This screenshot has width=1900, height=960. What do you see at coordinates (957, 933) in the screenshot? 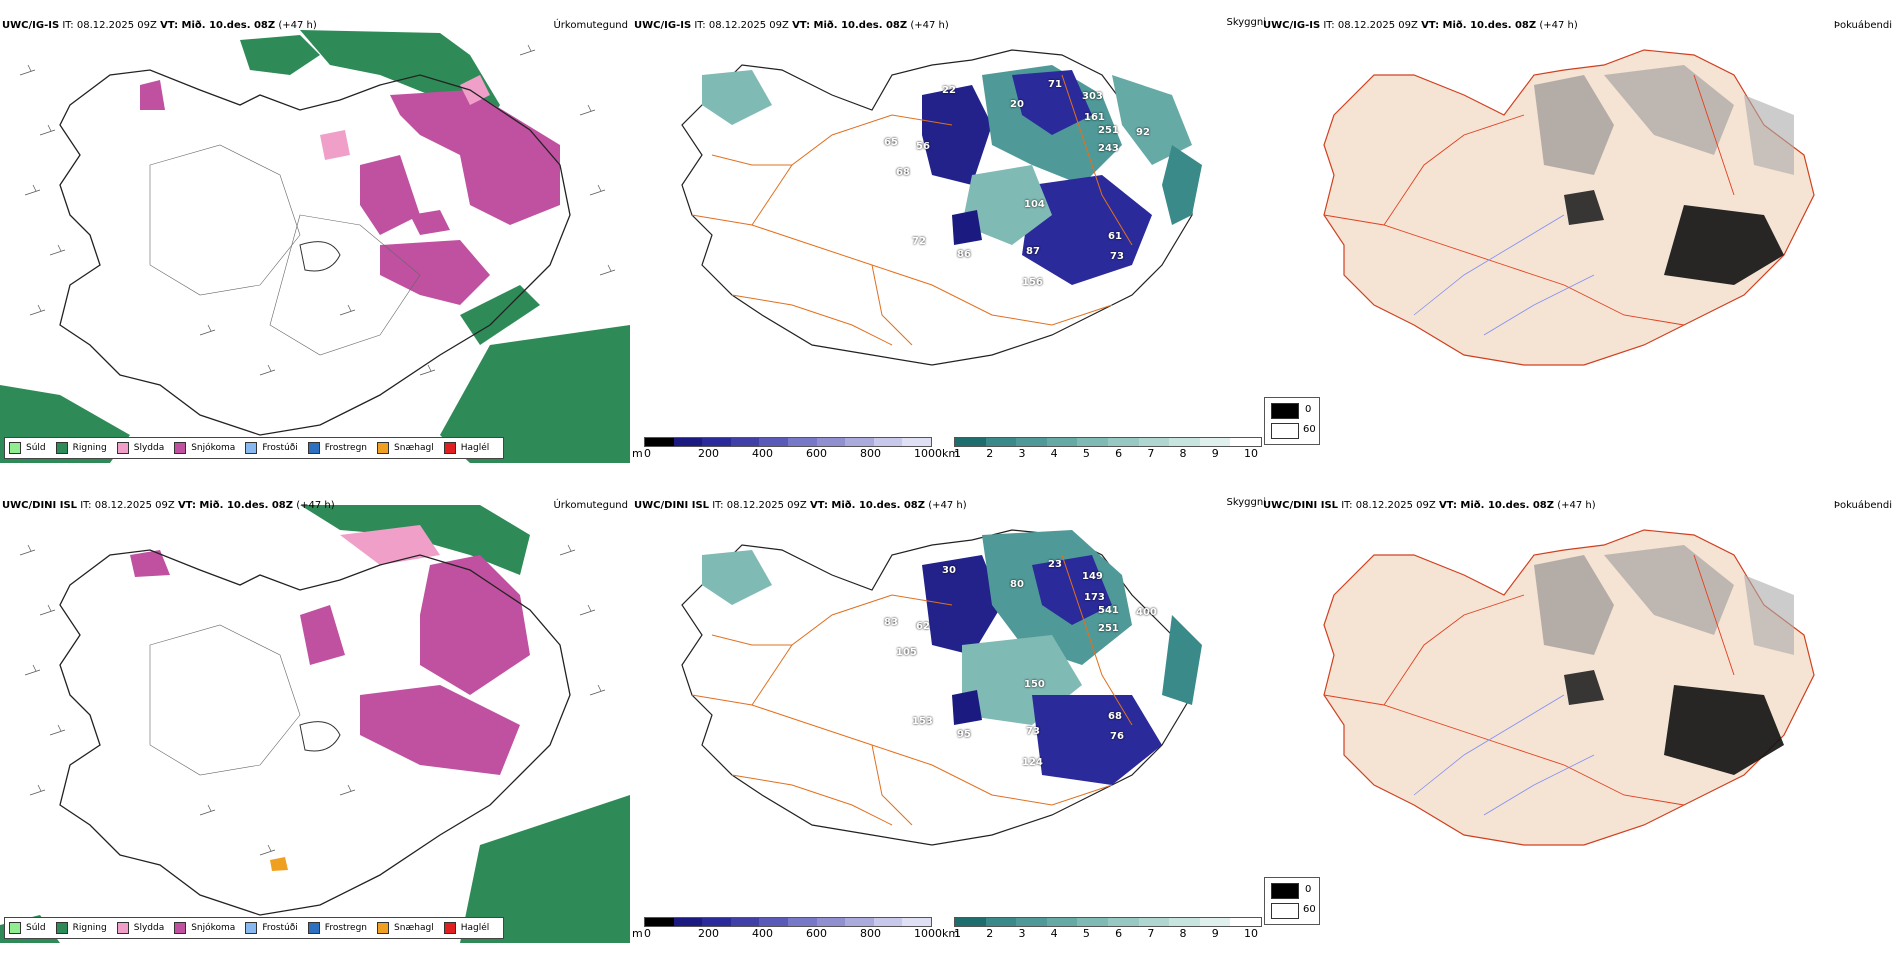
I see `scale-tick: 1` at bounding box center [957, 933].